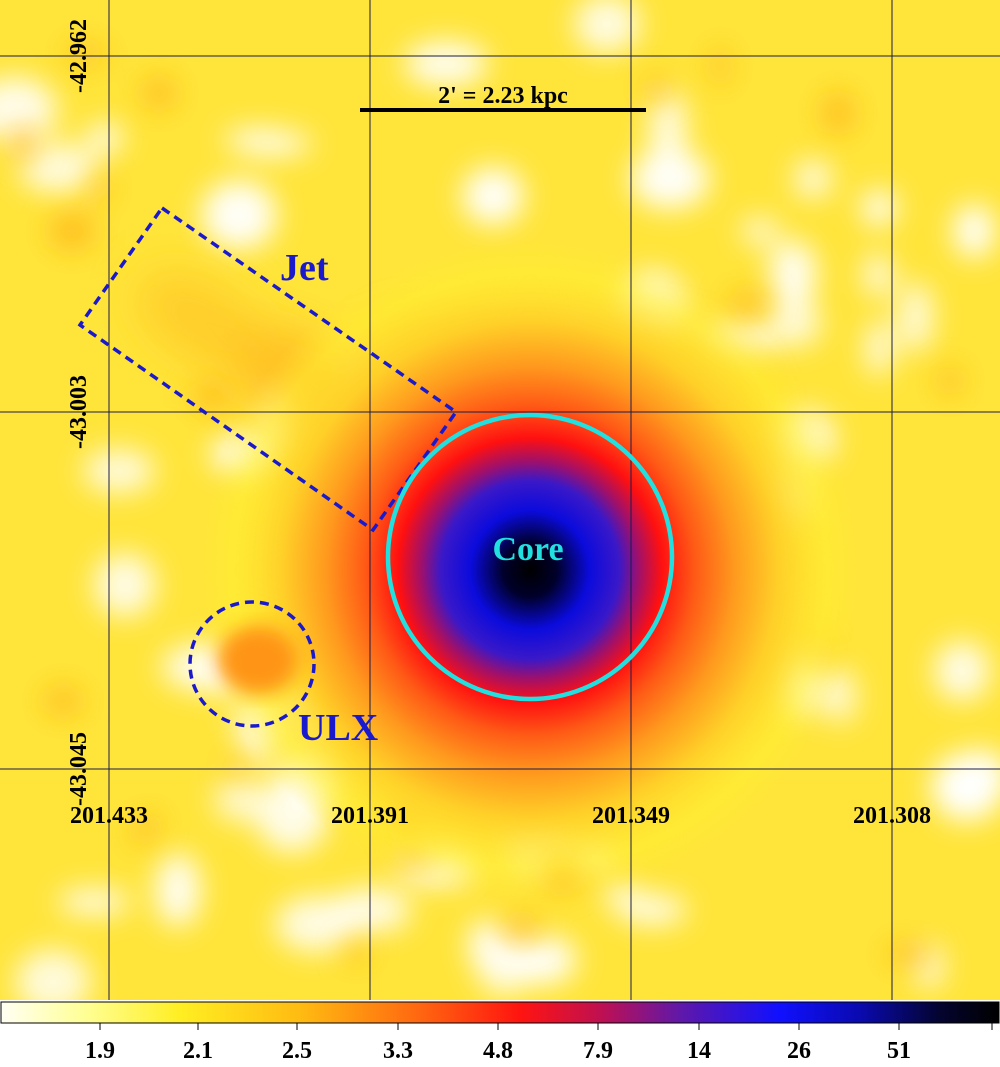  What do you see at coordinates (631, 816) in the screenshot?
I see `ra-tick-label: 201.349` at bounding box center [631, 816].